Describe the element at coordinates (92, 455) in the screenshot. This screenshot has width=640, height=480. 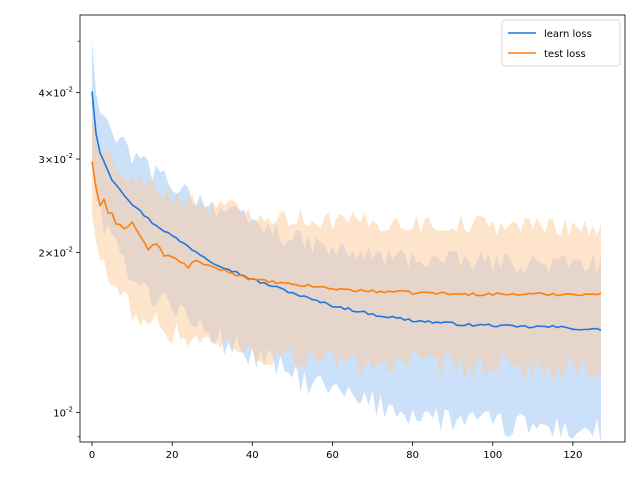
I see `x-tick-label: 0` at that location.